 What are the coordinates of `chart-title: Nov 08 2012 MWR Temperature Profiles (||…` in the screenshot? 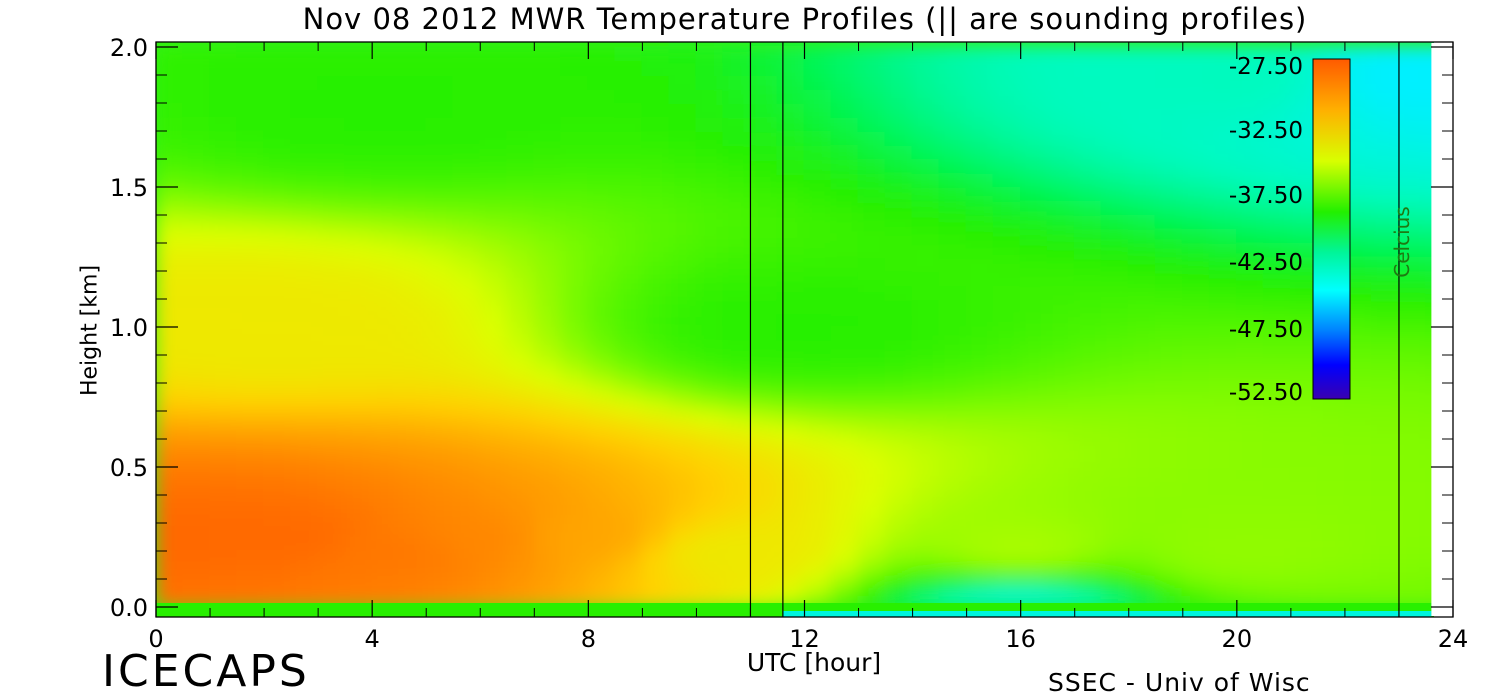 It's located at (805, 19).